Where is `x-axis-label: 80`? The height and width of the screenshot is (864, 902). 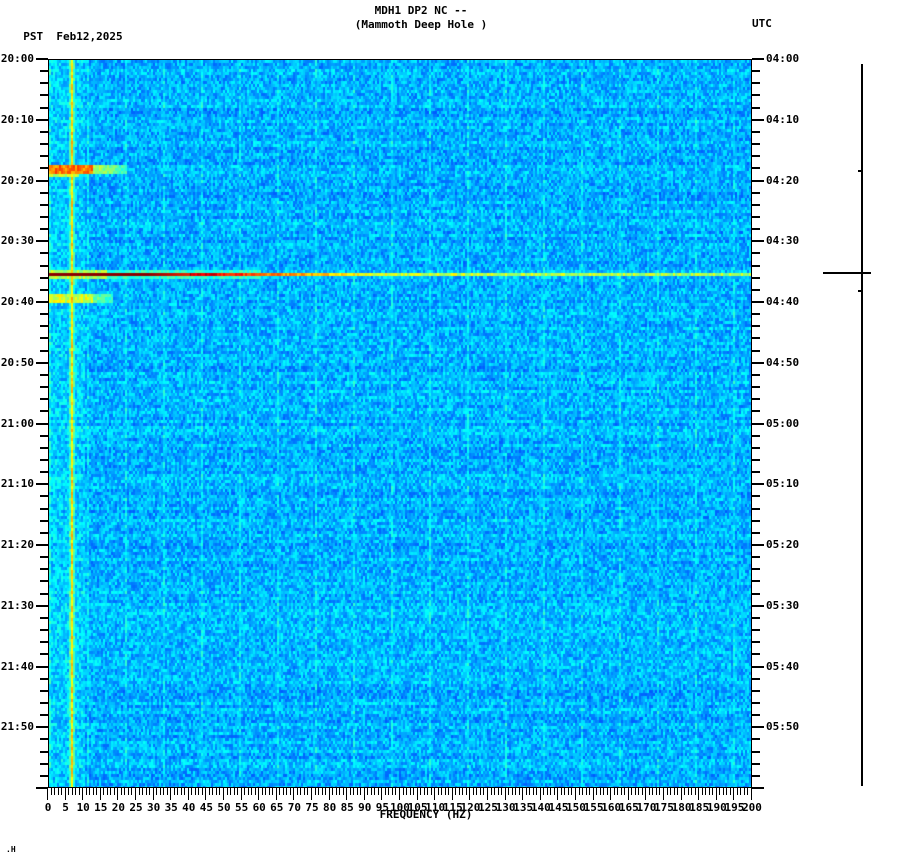 x-axis-label: 80 is located at coordinates (329, 807).